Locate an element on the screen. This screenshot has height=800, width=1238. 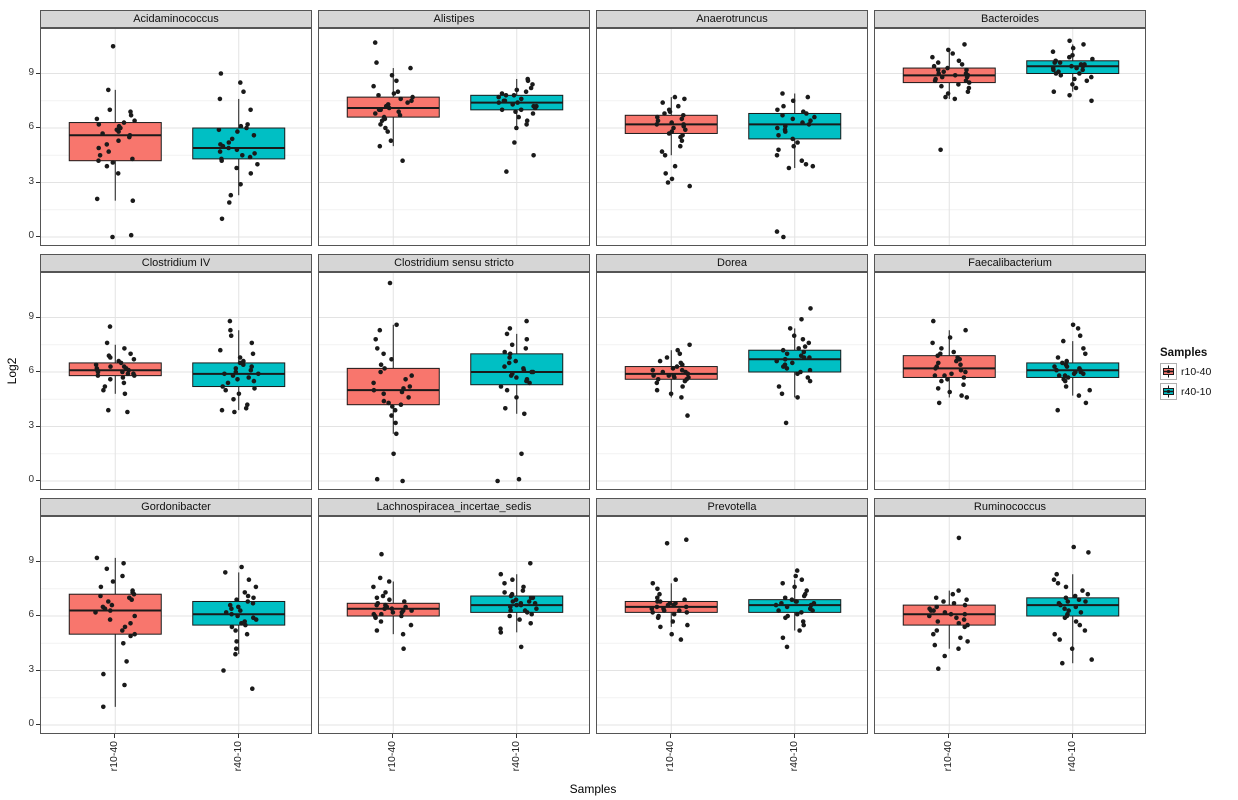
x-axis-title: Samples is located at coordinates (593, 789).